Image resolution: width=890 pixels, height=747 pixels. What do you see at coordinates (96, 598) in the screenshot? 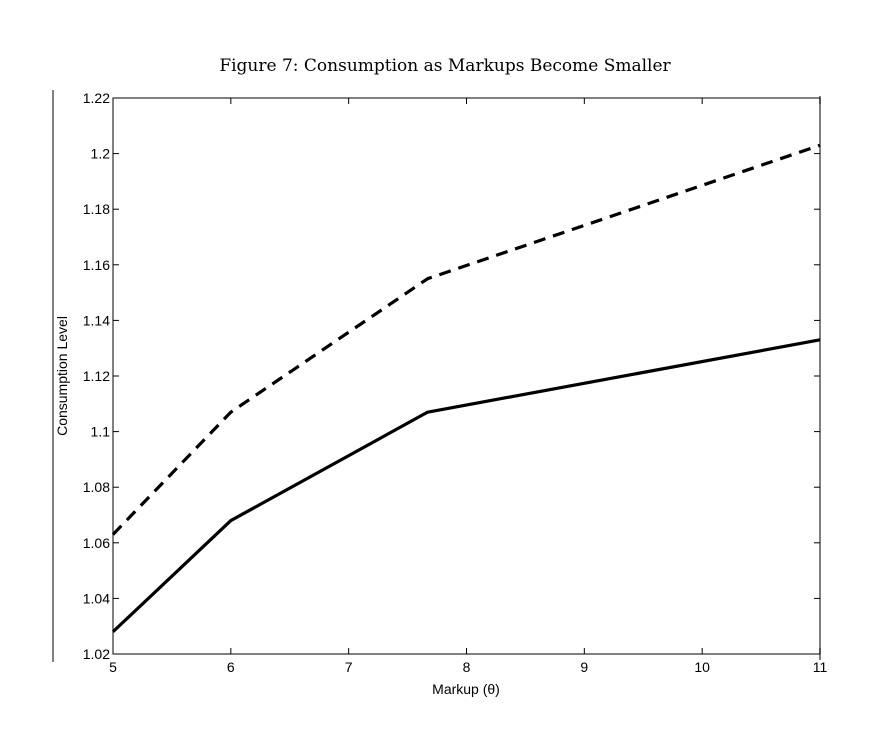
I see `y-tick-label: 1.04` at bounding box center [96, 598].